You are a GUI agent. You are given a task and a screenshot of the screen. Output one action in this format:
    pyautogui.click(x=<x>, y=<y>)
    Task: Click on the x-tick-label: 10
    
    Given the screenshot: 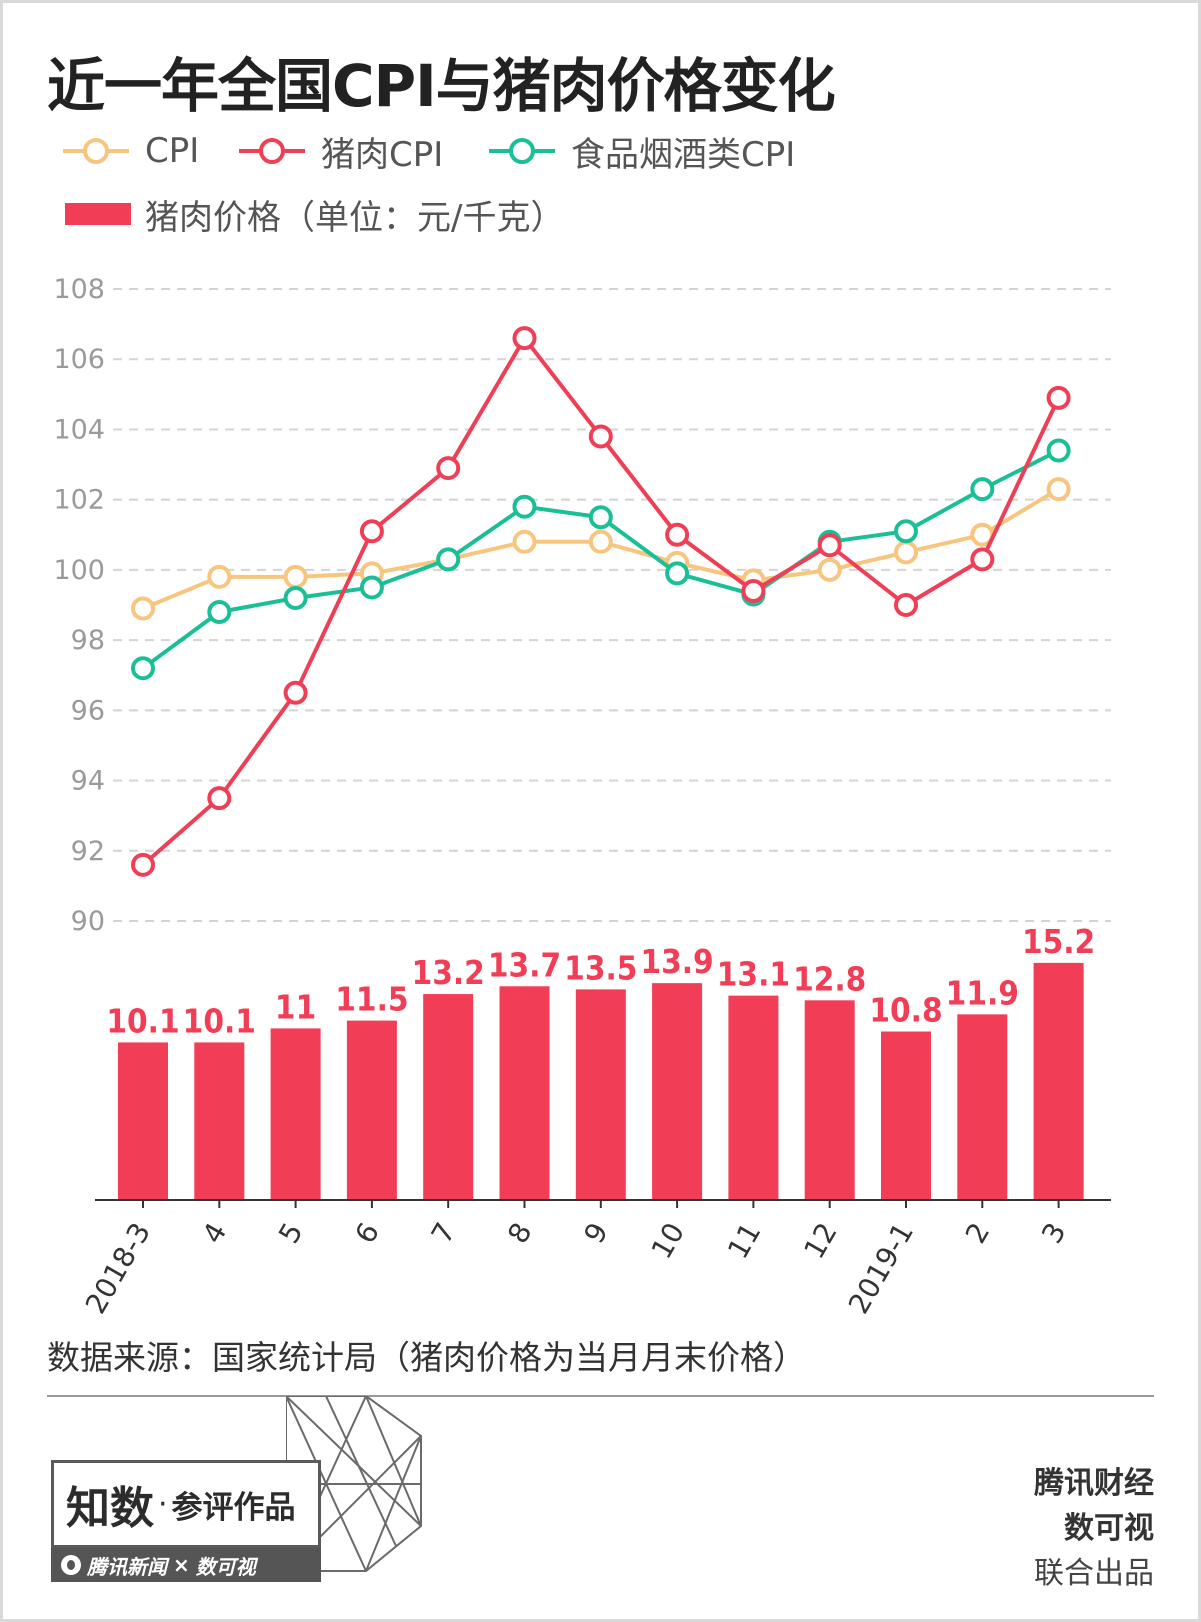 What is the action you would take?
    pyautogui.click(x=668, y=1240)
    